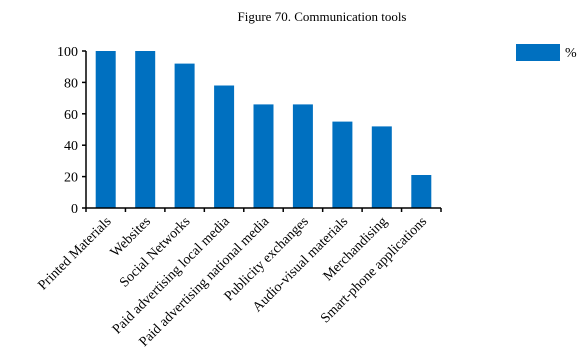 The image size is (581, 361). I want to click on y-tick-label-2: 20, so click(71, 178).